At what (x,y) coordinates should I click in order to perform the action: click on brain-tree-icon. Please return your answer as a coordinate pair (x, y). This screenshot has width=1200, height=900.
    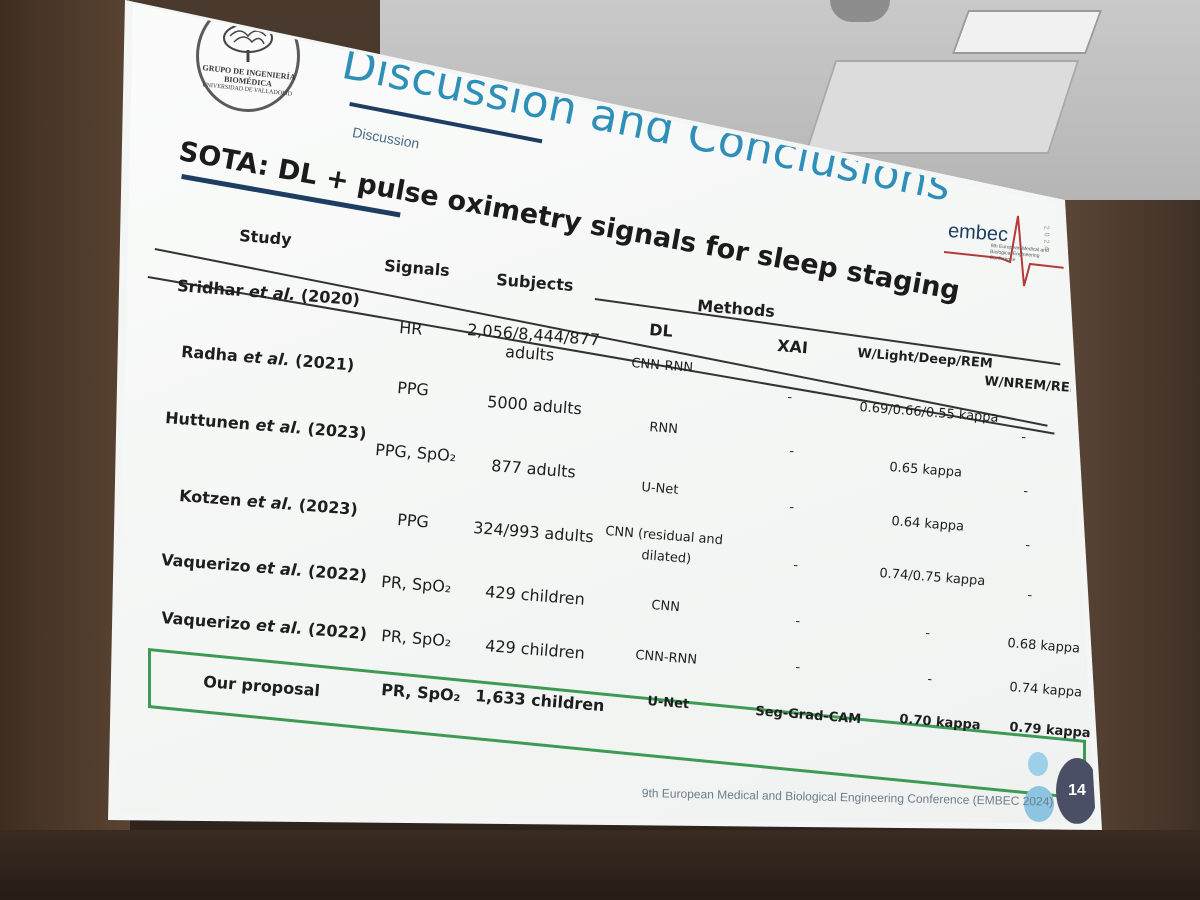
    Looking at the image, I should click on (248, 42).